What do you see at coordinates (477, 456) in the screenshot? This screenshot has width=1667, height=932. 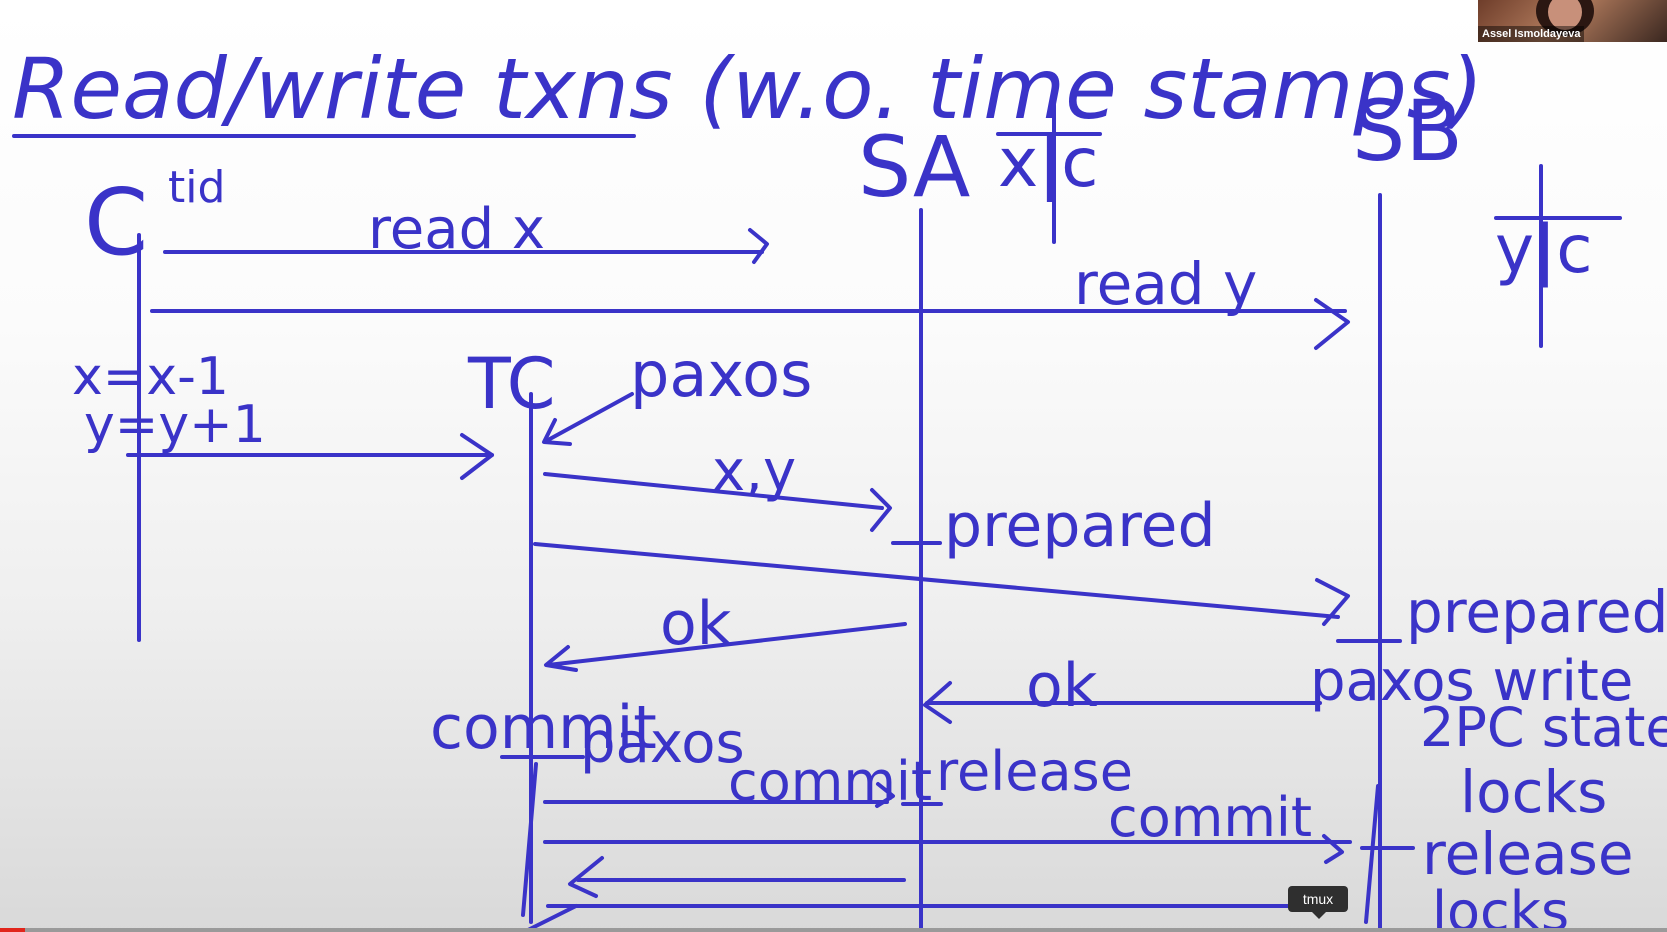 I see `client-to-tc-arrowhead` at bounding box center [477, 456].